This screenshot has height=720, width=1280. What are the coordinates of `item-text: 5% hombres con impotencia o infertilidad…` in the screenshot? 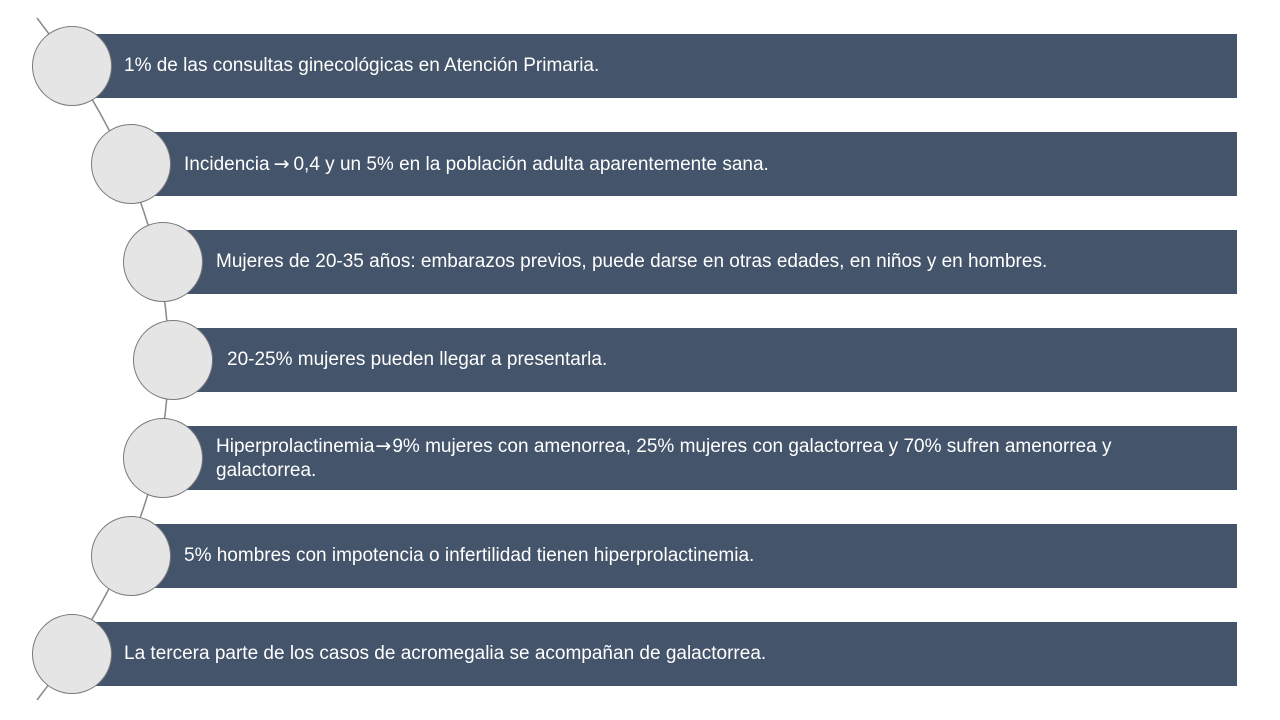 It's located at (469, 555).